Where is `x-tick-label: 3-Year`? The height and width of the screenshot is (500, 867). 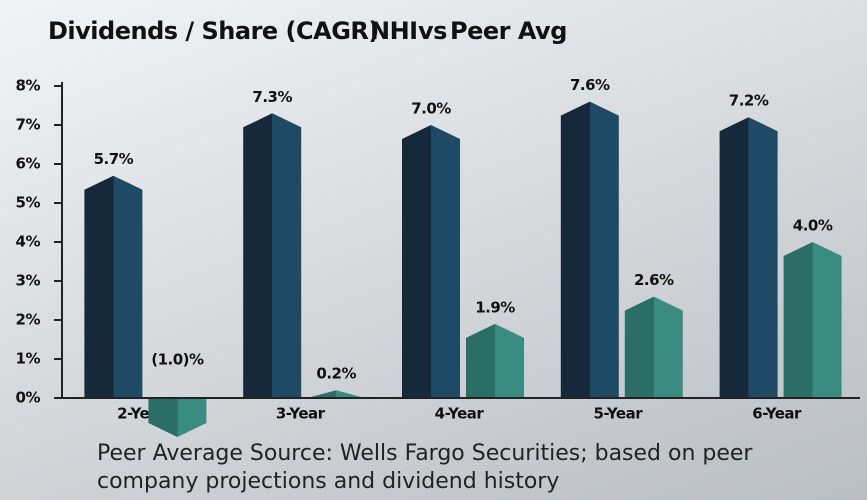 x-tick-label: 3-Year is located at coordinates (301, 414).